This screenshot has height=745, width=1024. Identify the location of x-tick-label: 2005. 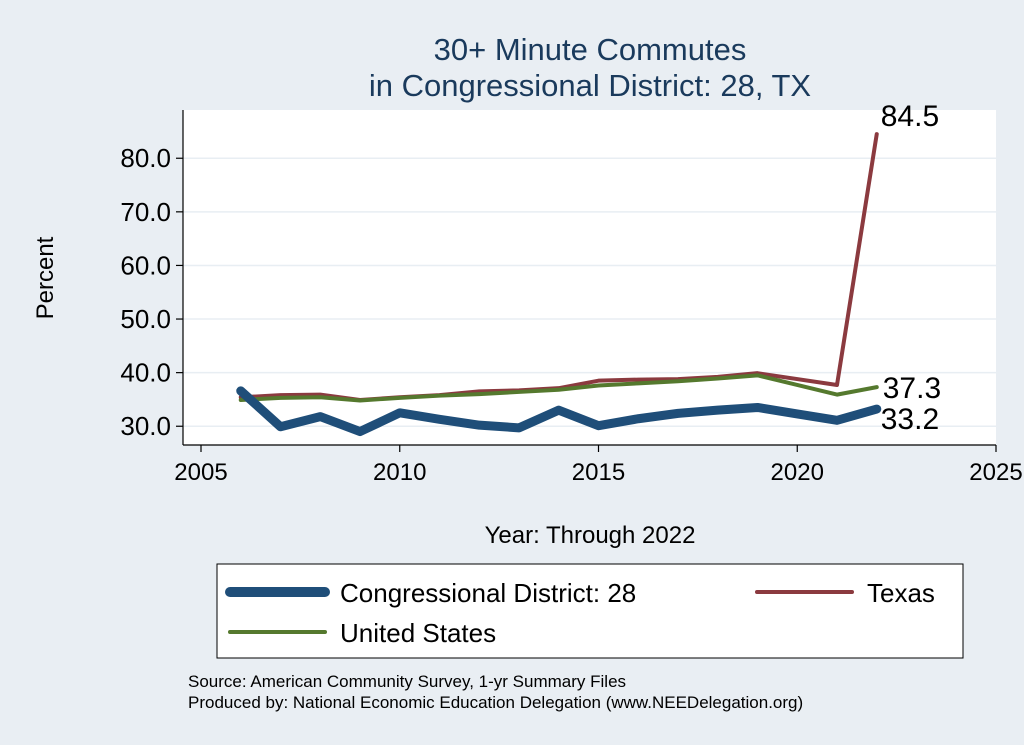
(200, 472).